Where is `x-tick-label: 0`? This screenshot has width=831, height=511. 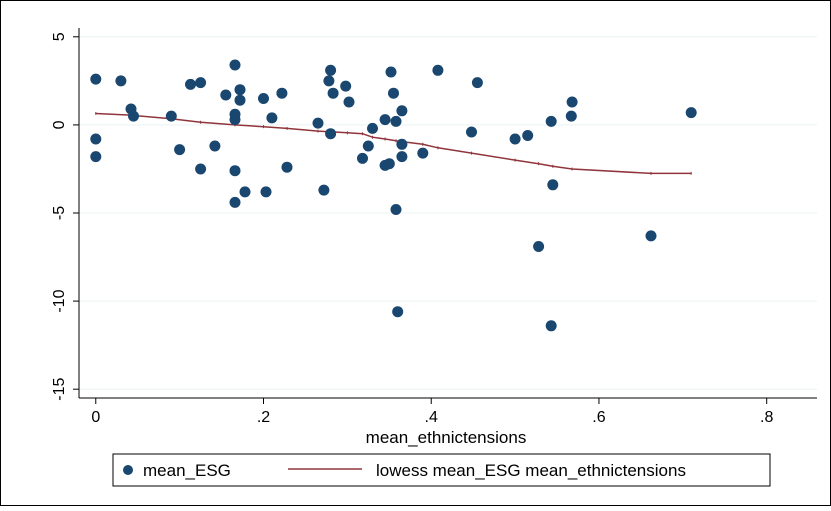 x-tick-label: 0 is located at coordinates (95, 417).